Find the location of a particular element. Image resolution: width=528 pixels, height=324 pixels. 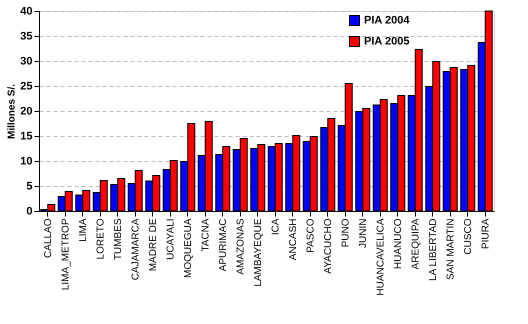

x-tick-label: JUNIN is located at coordinates (363, 233).